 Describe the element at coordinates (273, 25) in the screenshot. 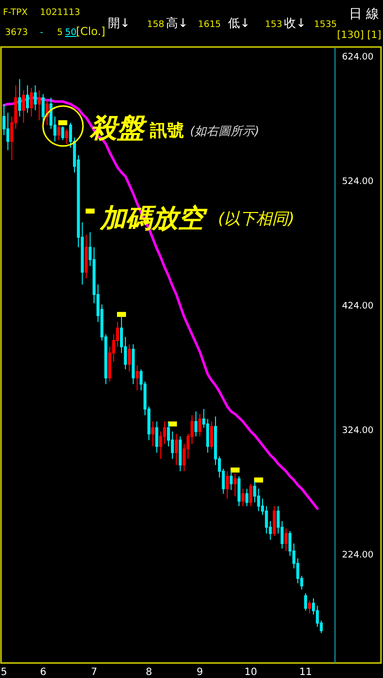

I see `text: 153` at that location.